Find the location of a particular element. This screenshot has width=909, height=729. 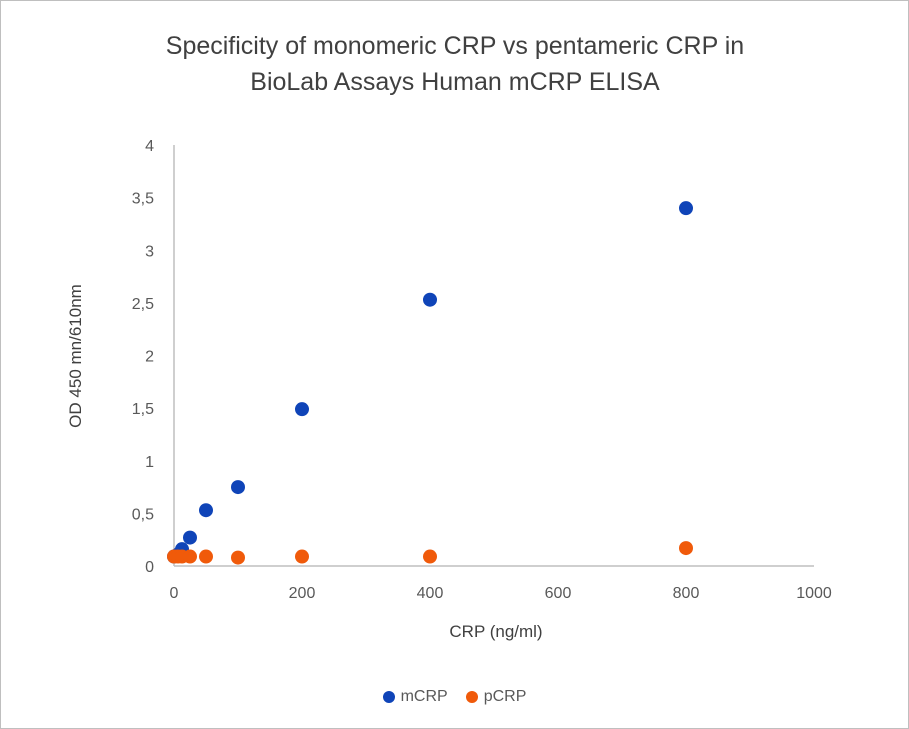

x-tick-label: 400 is located at coordinates (430, 593).